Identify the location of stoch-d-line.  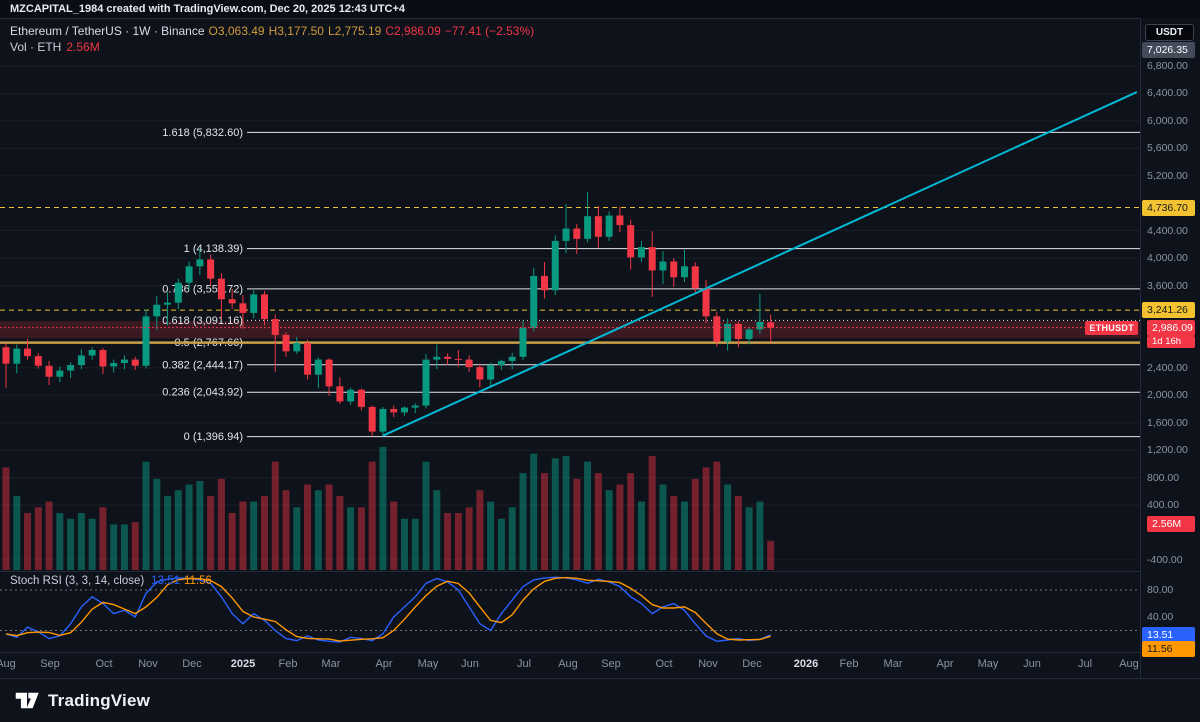
(388, 609).